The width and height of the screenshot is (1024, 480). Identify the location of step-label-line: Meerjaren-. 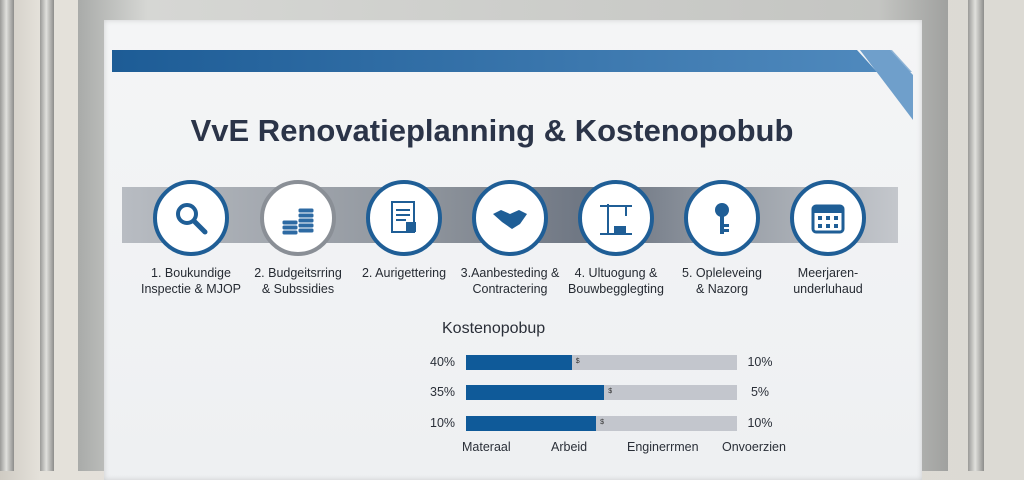
(828, 273).